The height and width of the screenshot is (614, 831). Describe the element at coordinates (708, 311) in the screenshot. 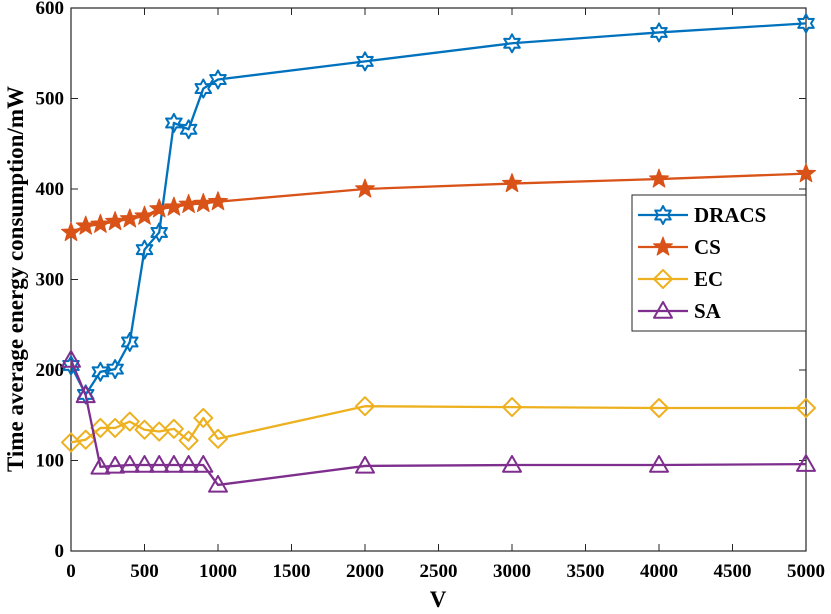

I see `legend-label: SA` at that location.